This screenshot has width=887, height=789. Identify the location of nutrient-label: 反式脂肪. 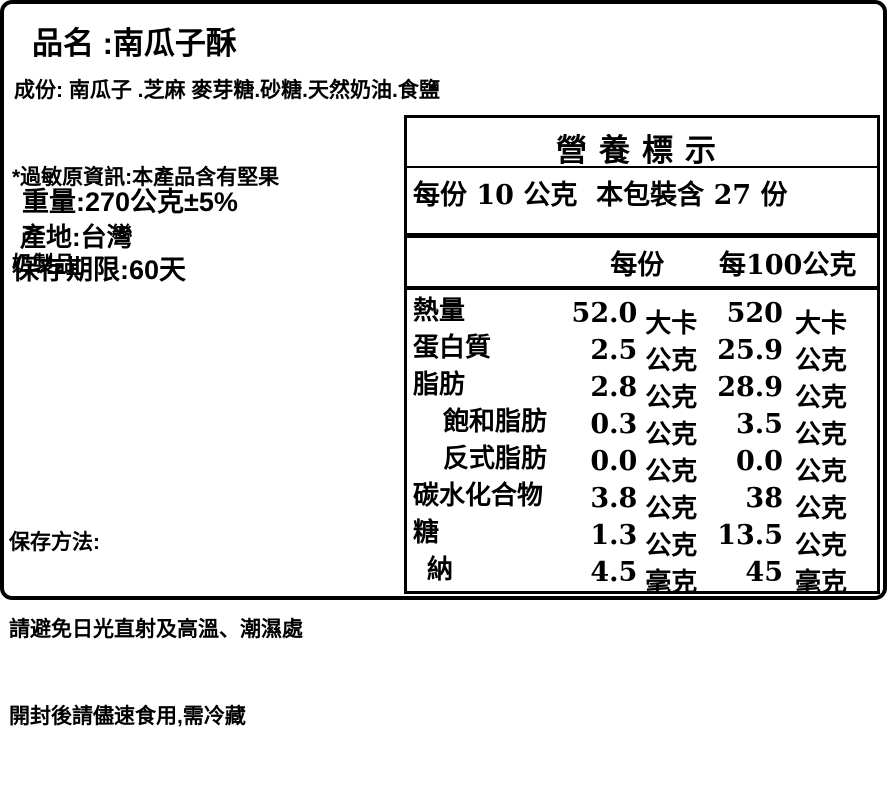
(495, 459).